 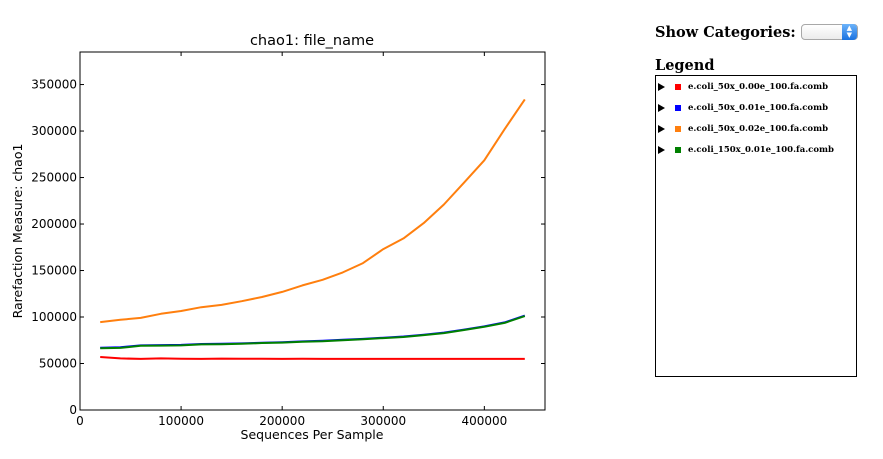 What do you see at coordinates (725, 32) in the screenshot?
I see `show-categories-label: Show Categories:` at bounding box center [725, 32].